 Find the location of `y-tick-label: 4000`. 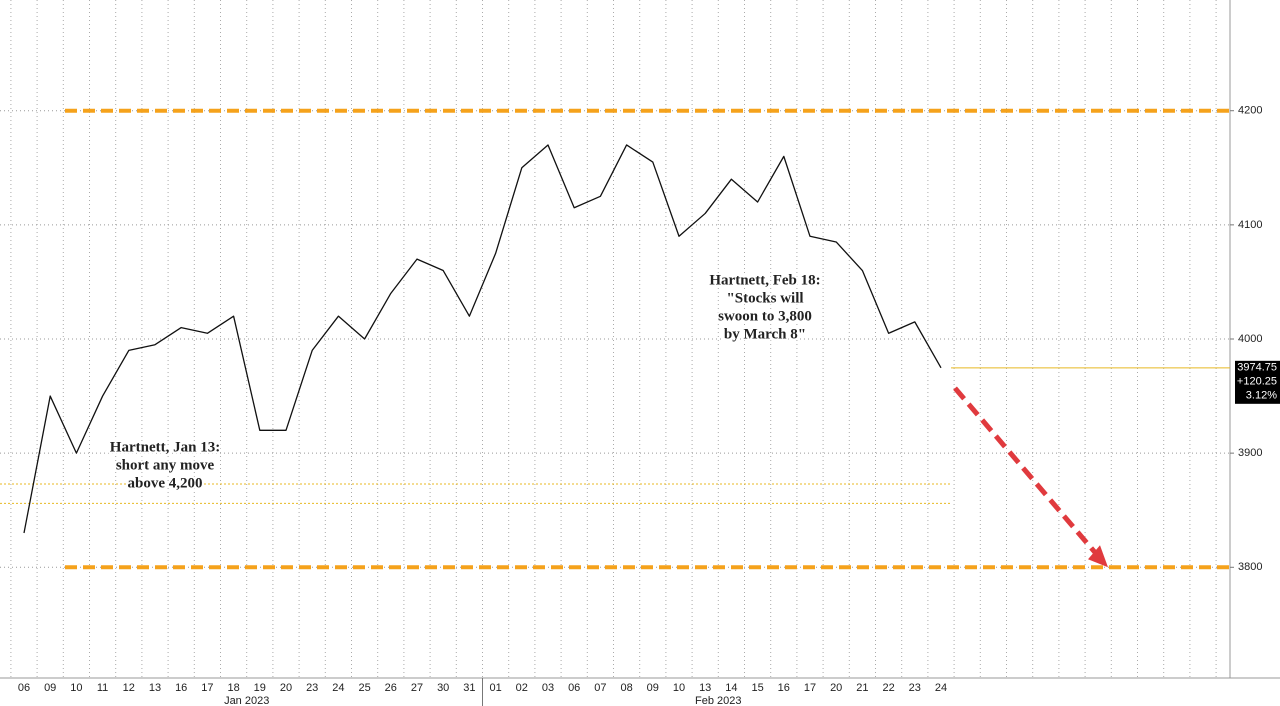

y-tick-label: 4000 is located at coordinates (1250, 339).